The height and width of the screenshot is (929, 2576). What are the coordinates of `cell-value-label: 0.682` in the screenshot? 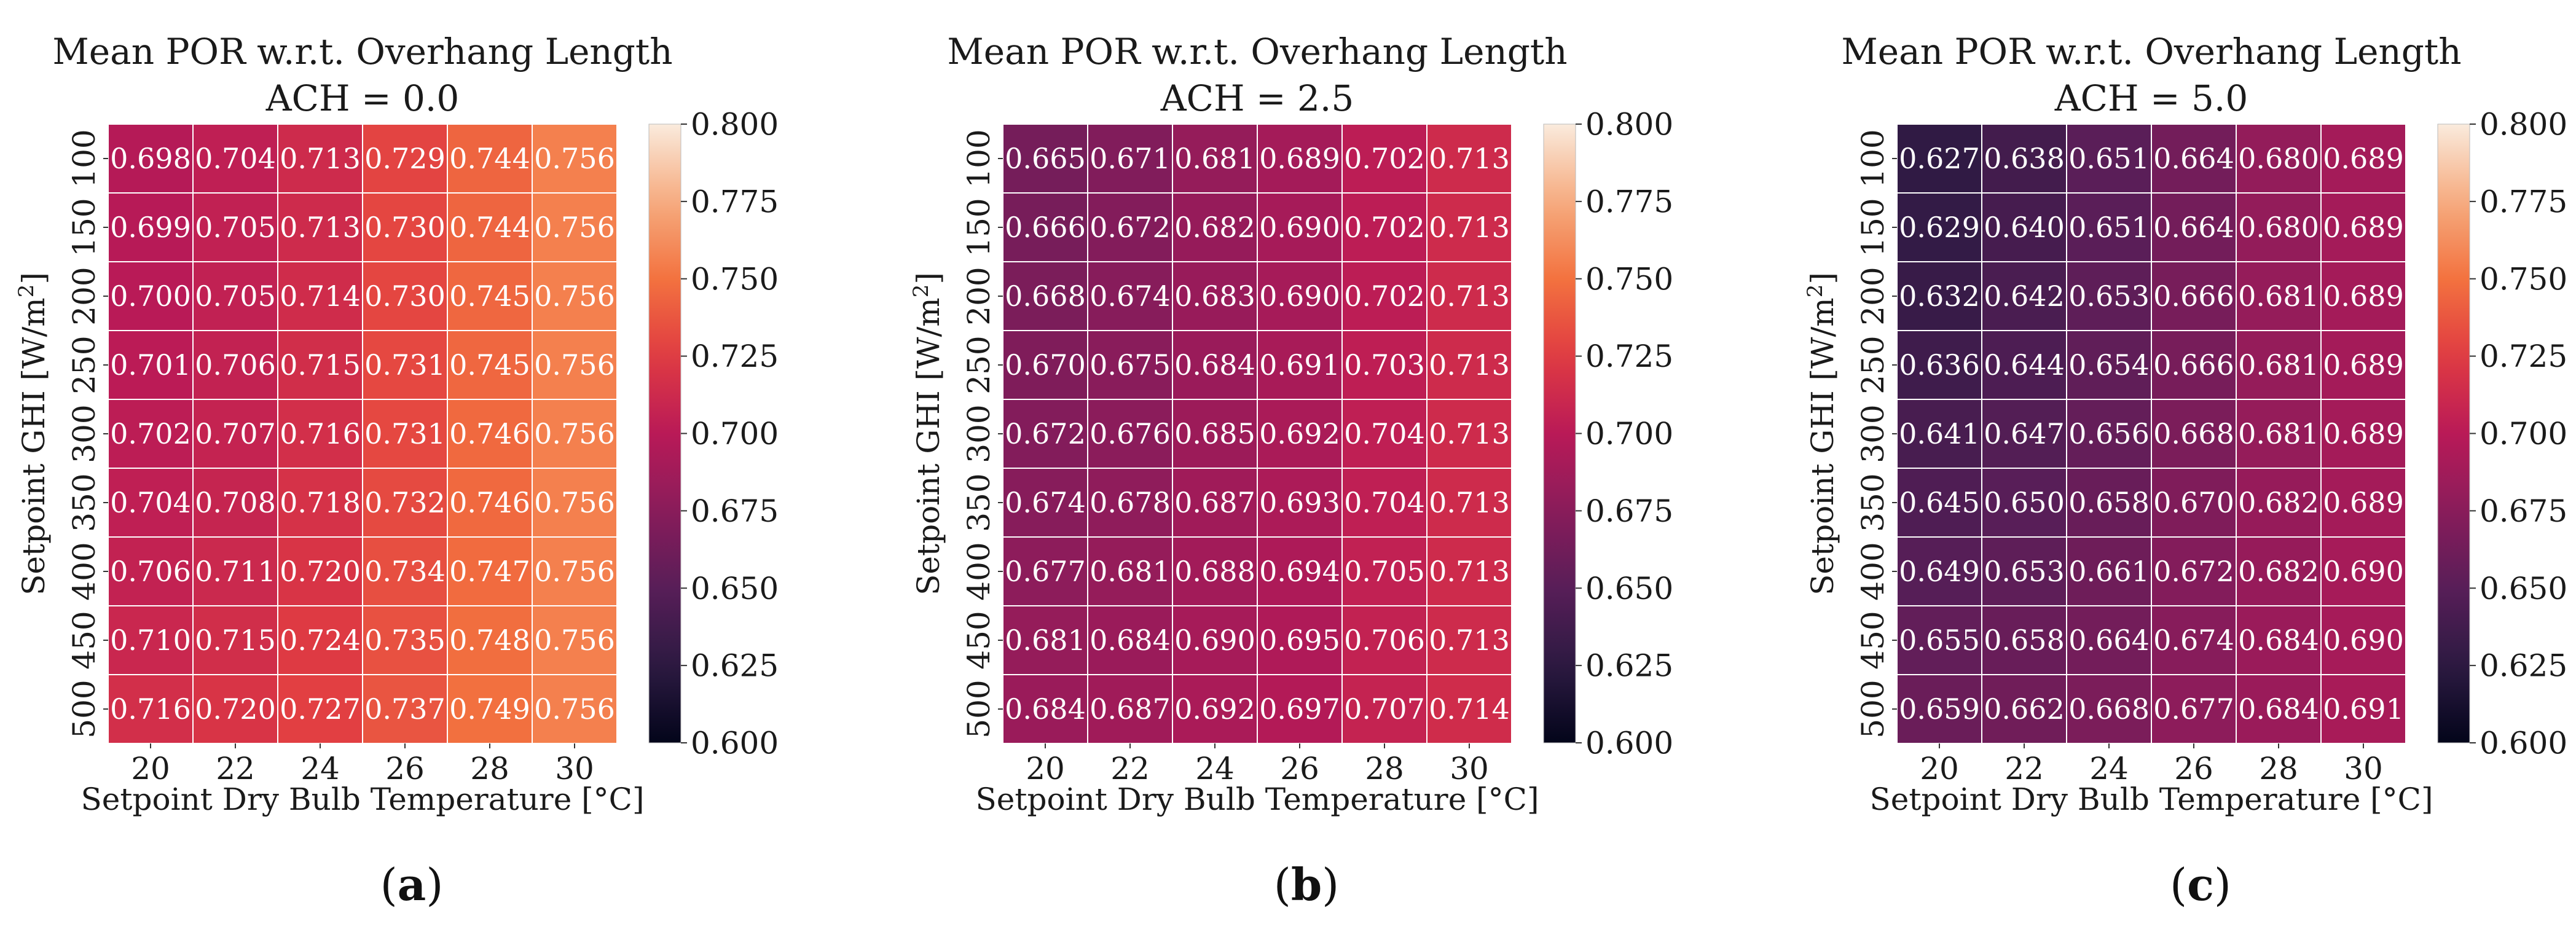 It's located at (1214, 227).